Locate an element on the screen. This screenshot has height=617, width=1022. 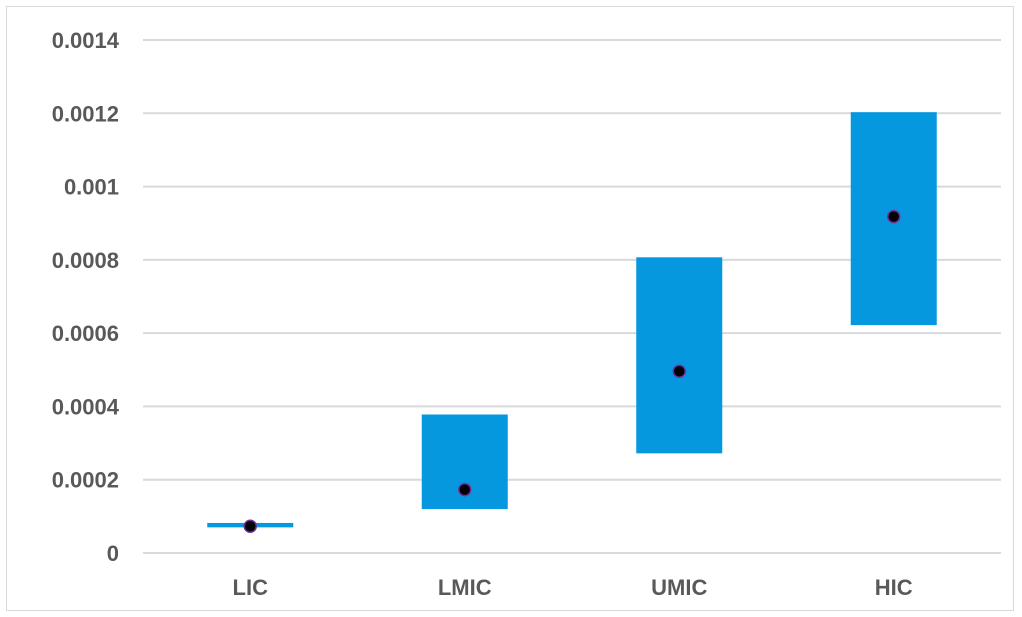
x-tick-label: LIC is located at coordinates (251, 587).